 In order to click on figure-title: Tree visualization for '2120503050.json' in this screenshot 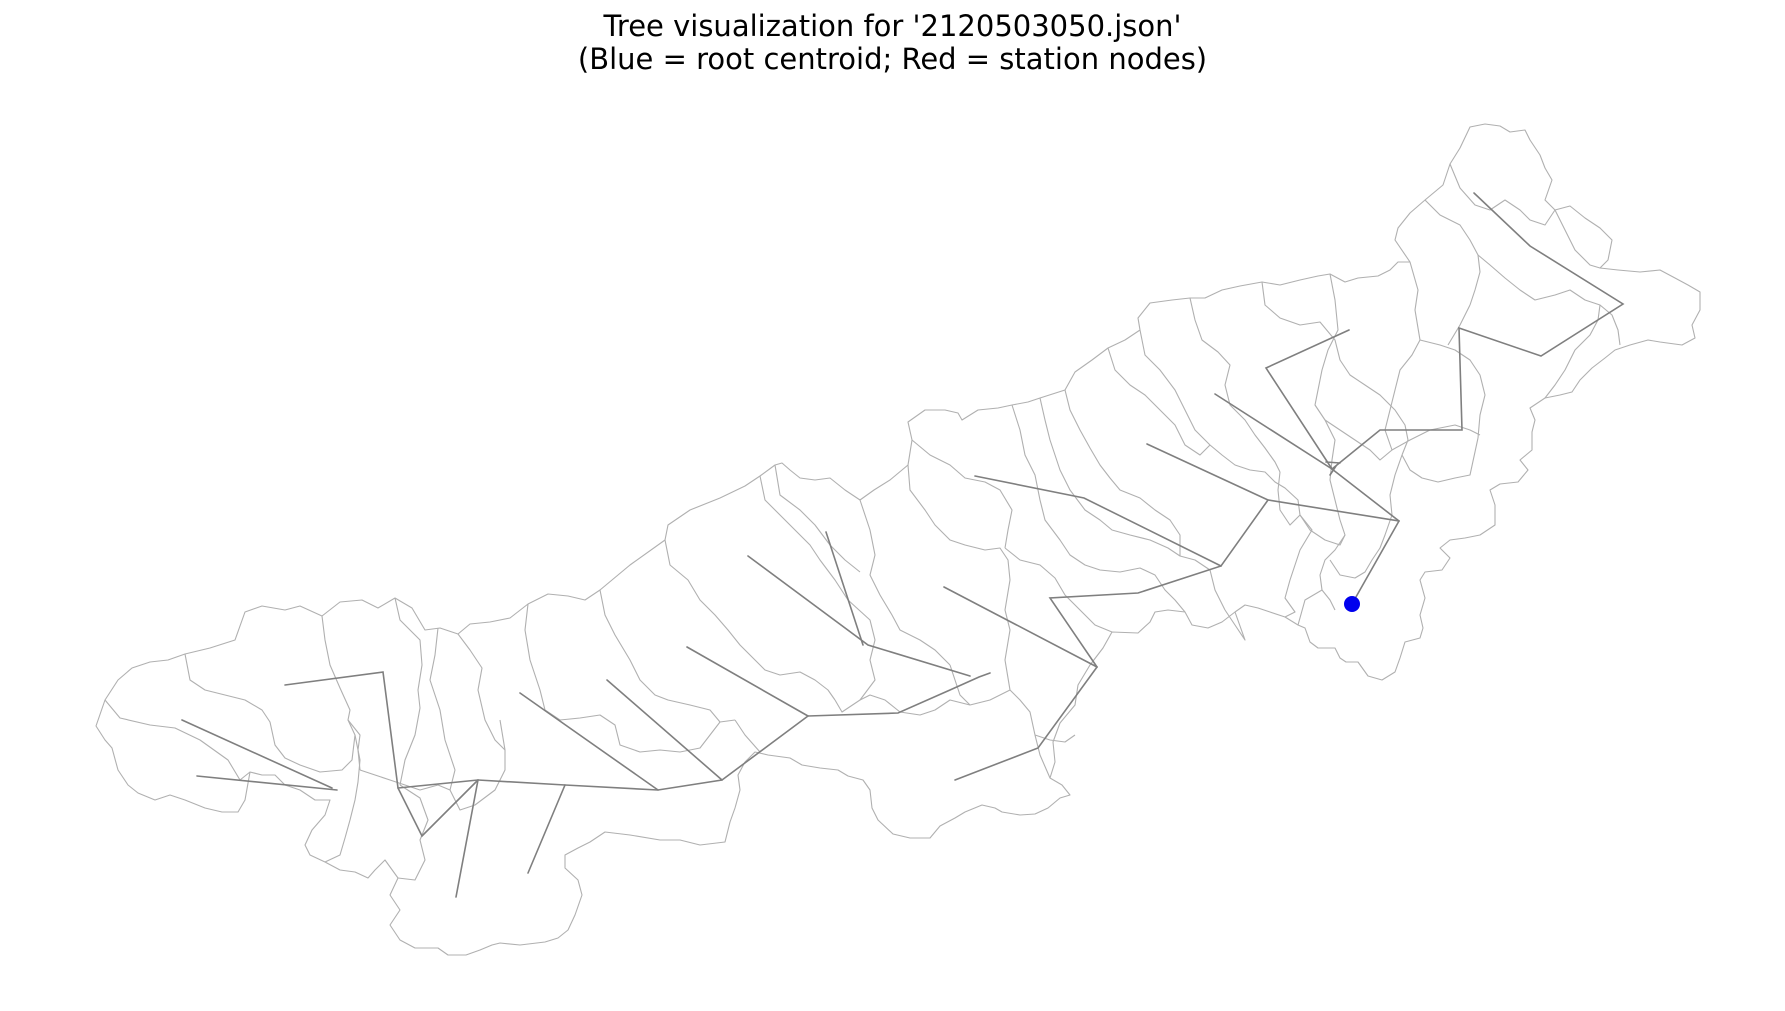, I will do `click(892, 26)`.